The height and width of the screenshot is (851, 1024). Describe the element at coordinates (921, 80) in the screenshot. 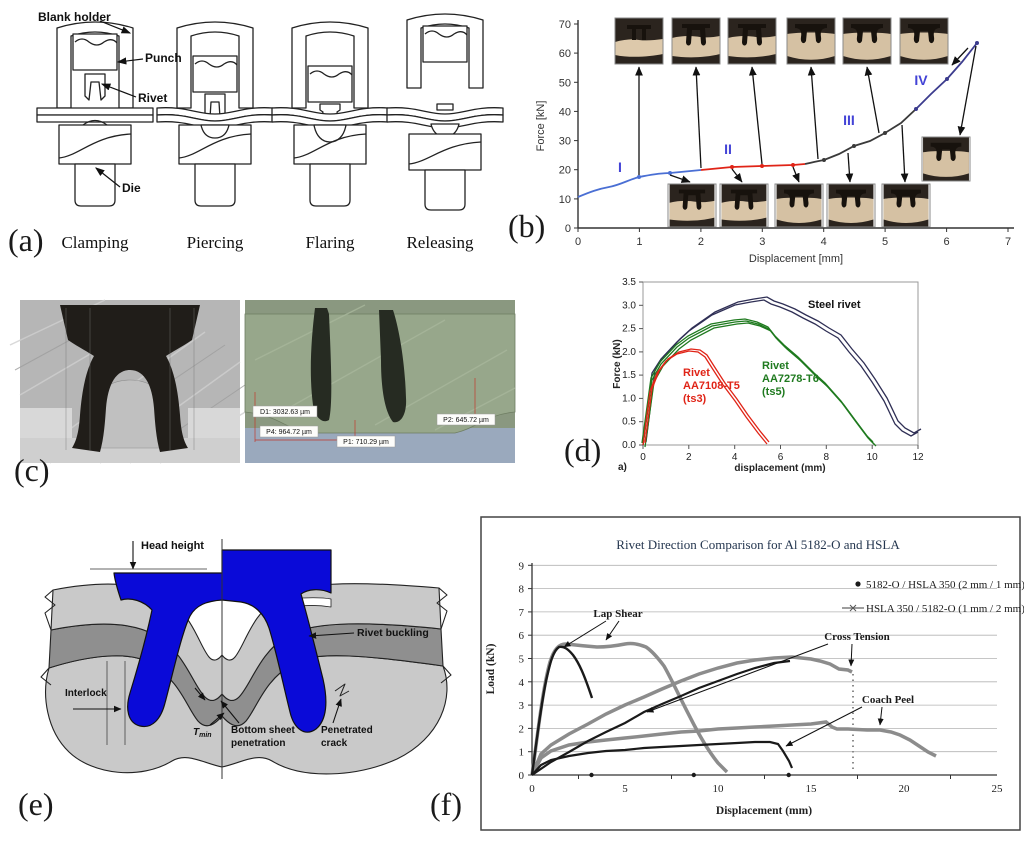

I see `b-phase-IV: IV` at that location.